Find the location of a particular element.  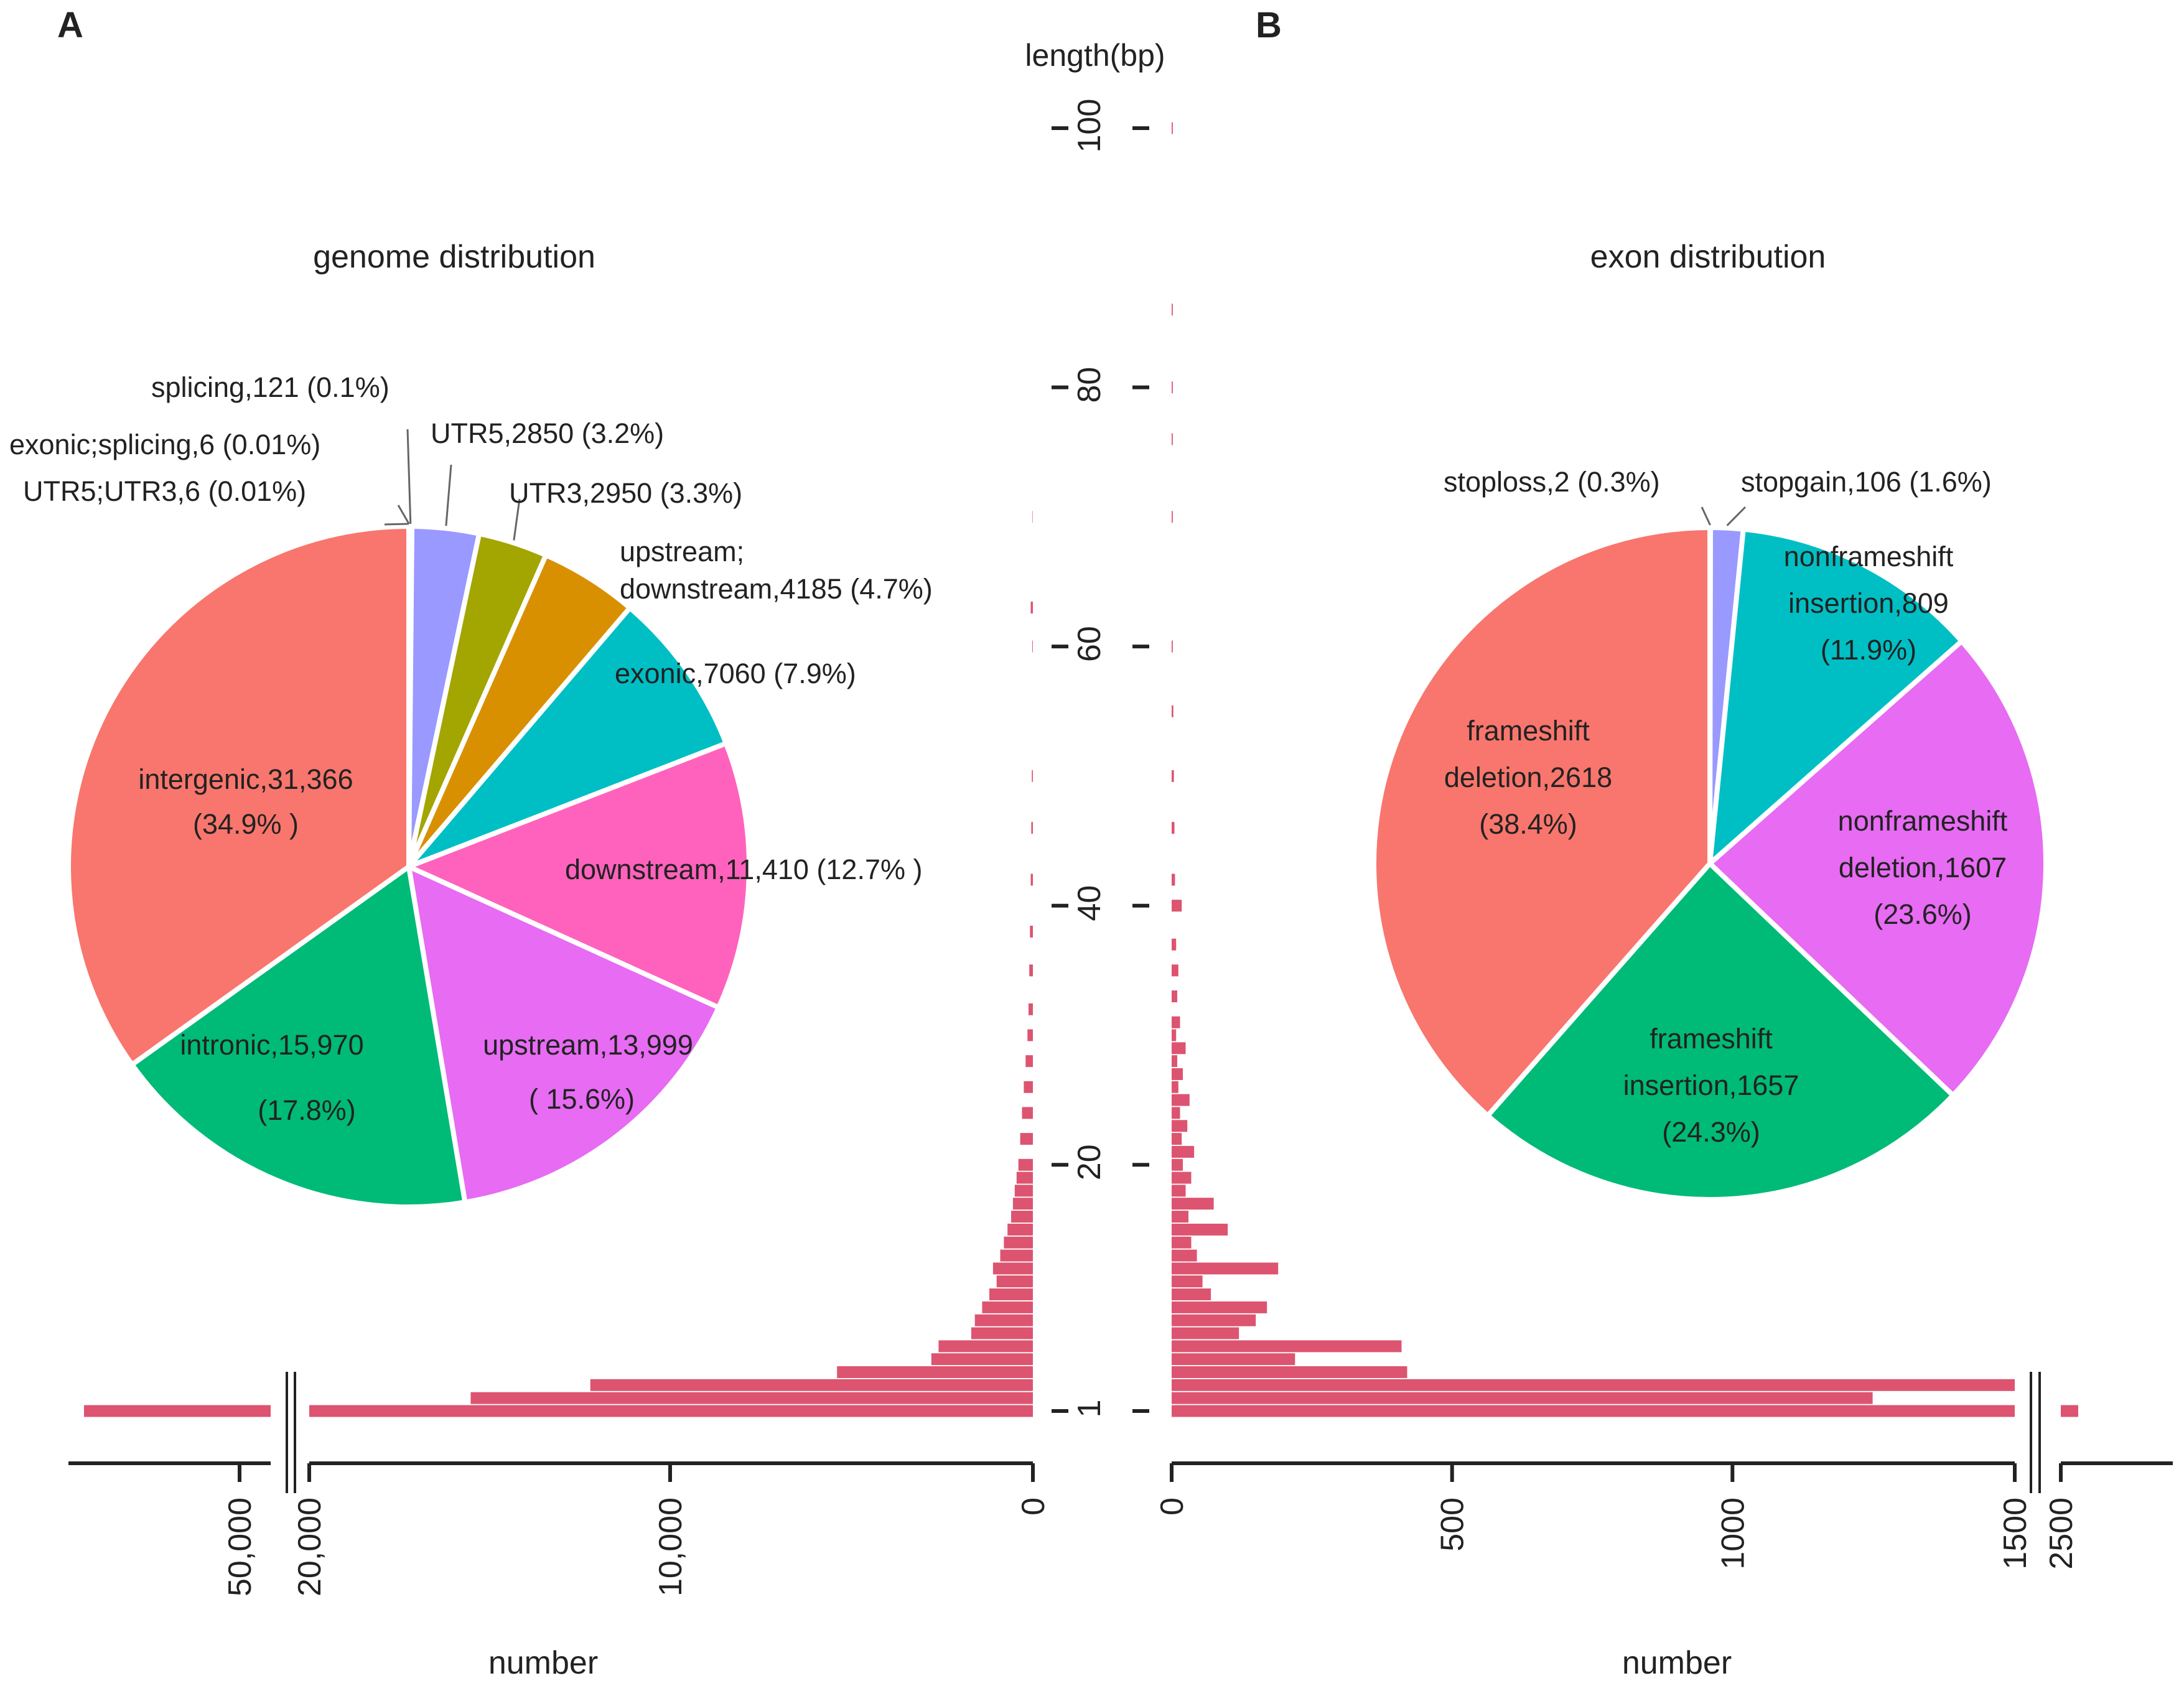

pie-slice-exonic is located at coordinates (567, 737).